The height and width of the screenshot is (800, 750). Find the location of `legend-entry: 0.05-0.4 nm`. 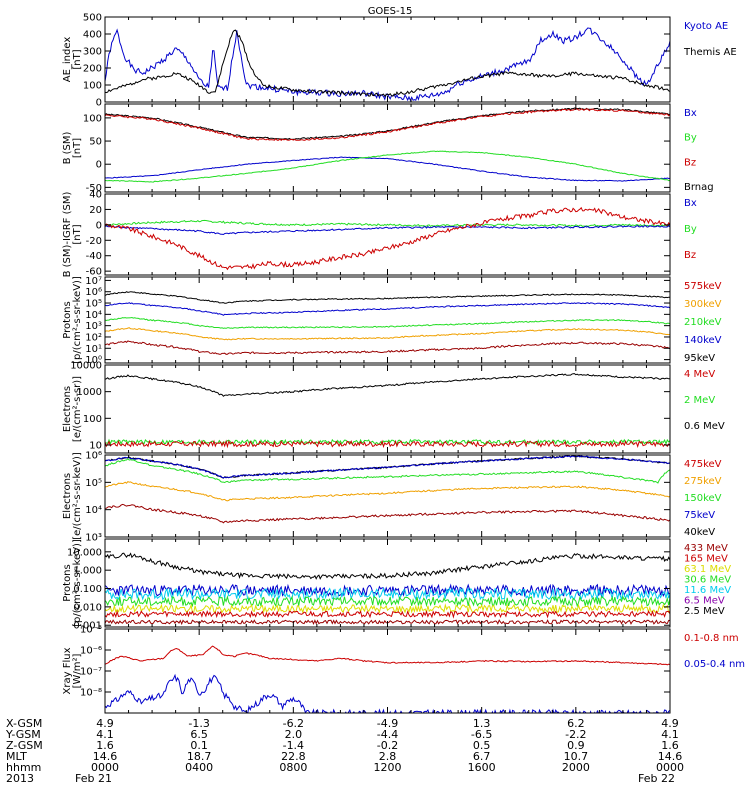

legend-entry: 0.05-0.4 nm is located at coordinates (714, 664).